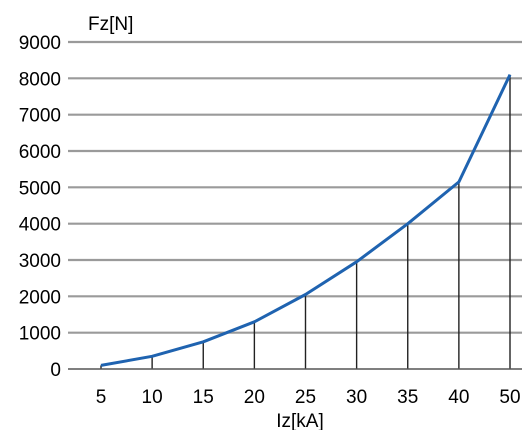 Image resolution: width=526 pixels, height=430 pixels. What do you see at coordinates (152, 397) in the screenshot?
I see `x-tick-label: 10` at bounding box center [152, 397].